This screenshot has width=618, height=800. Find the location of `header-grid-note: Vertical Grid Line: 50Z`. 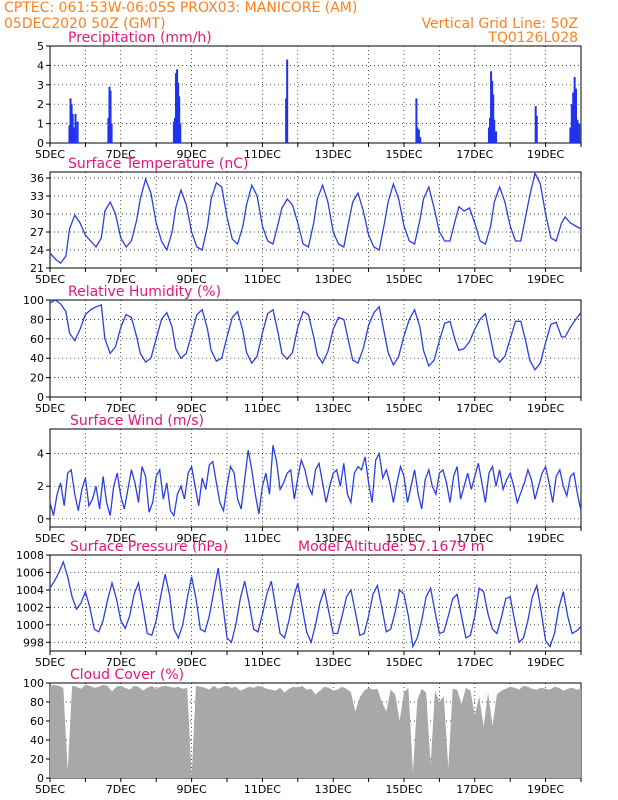

header-grid-note: Vertical Grid Line: 50Z is located at coordinates (499, 24).